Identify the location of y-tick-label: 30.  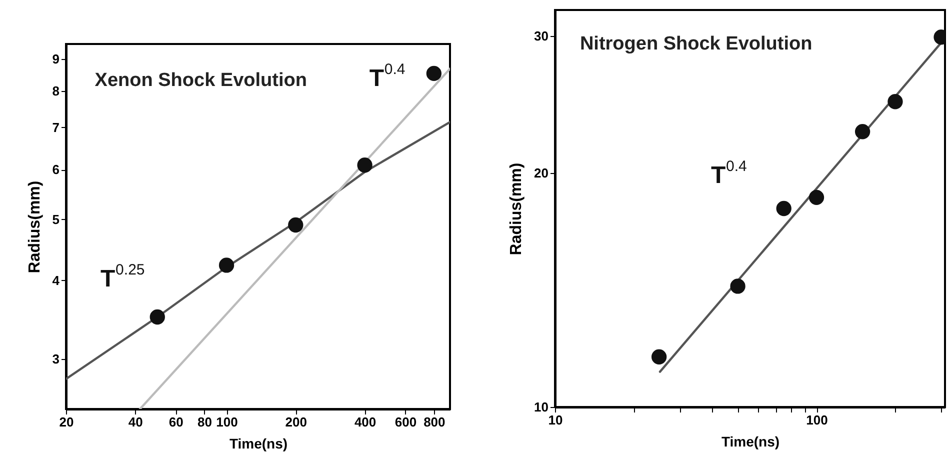
(541, 36).